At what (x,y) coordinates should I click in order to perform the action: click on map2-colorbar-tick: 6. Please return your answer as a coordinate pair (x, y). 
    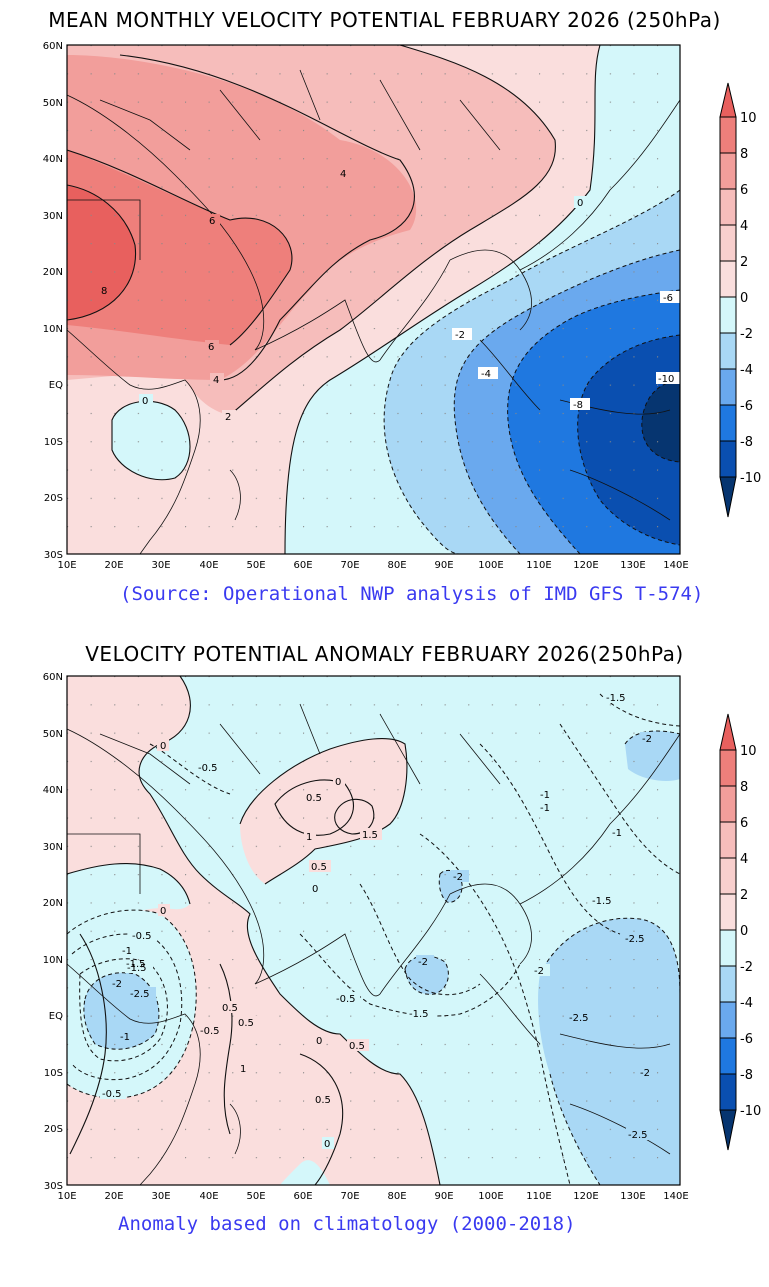
    Looking at the image, I should click on (744, 823).